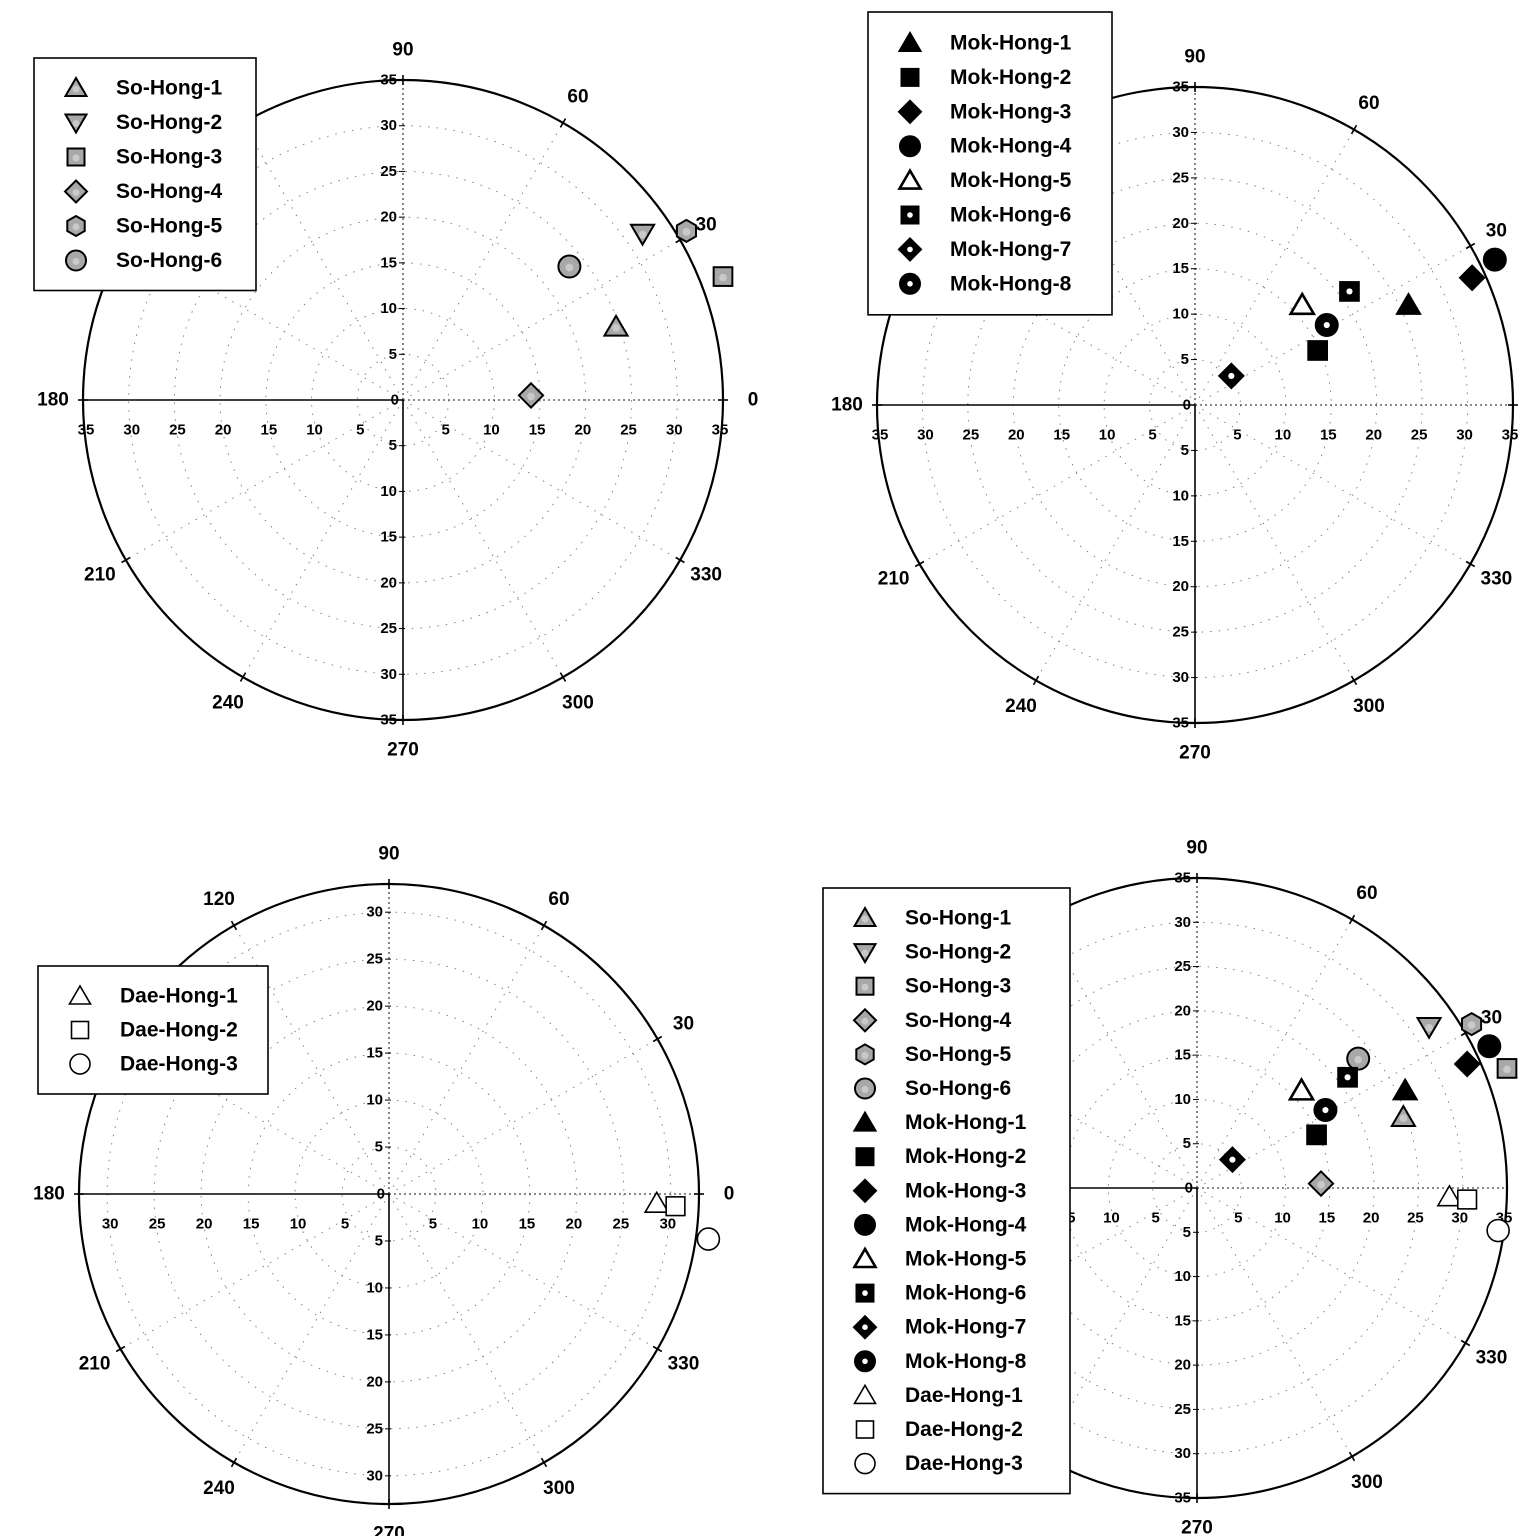 This screenshot has height=1536, width=1537. I want to click on angle-label-210: 210, so click(95, 1364).